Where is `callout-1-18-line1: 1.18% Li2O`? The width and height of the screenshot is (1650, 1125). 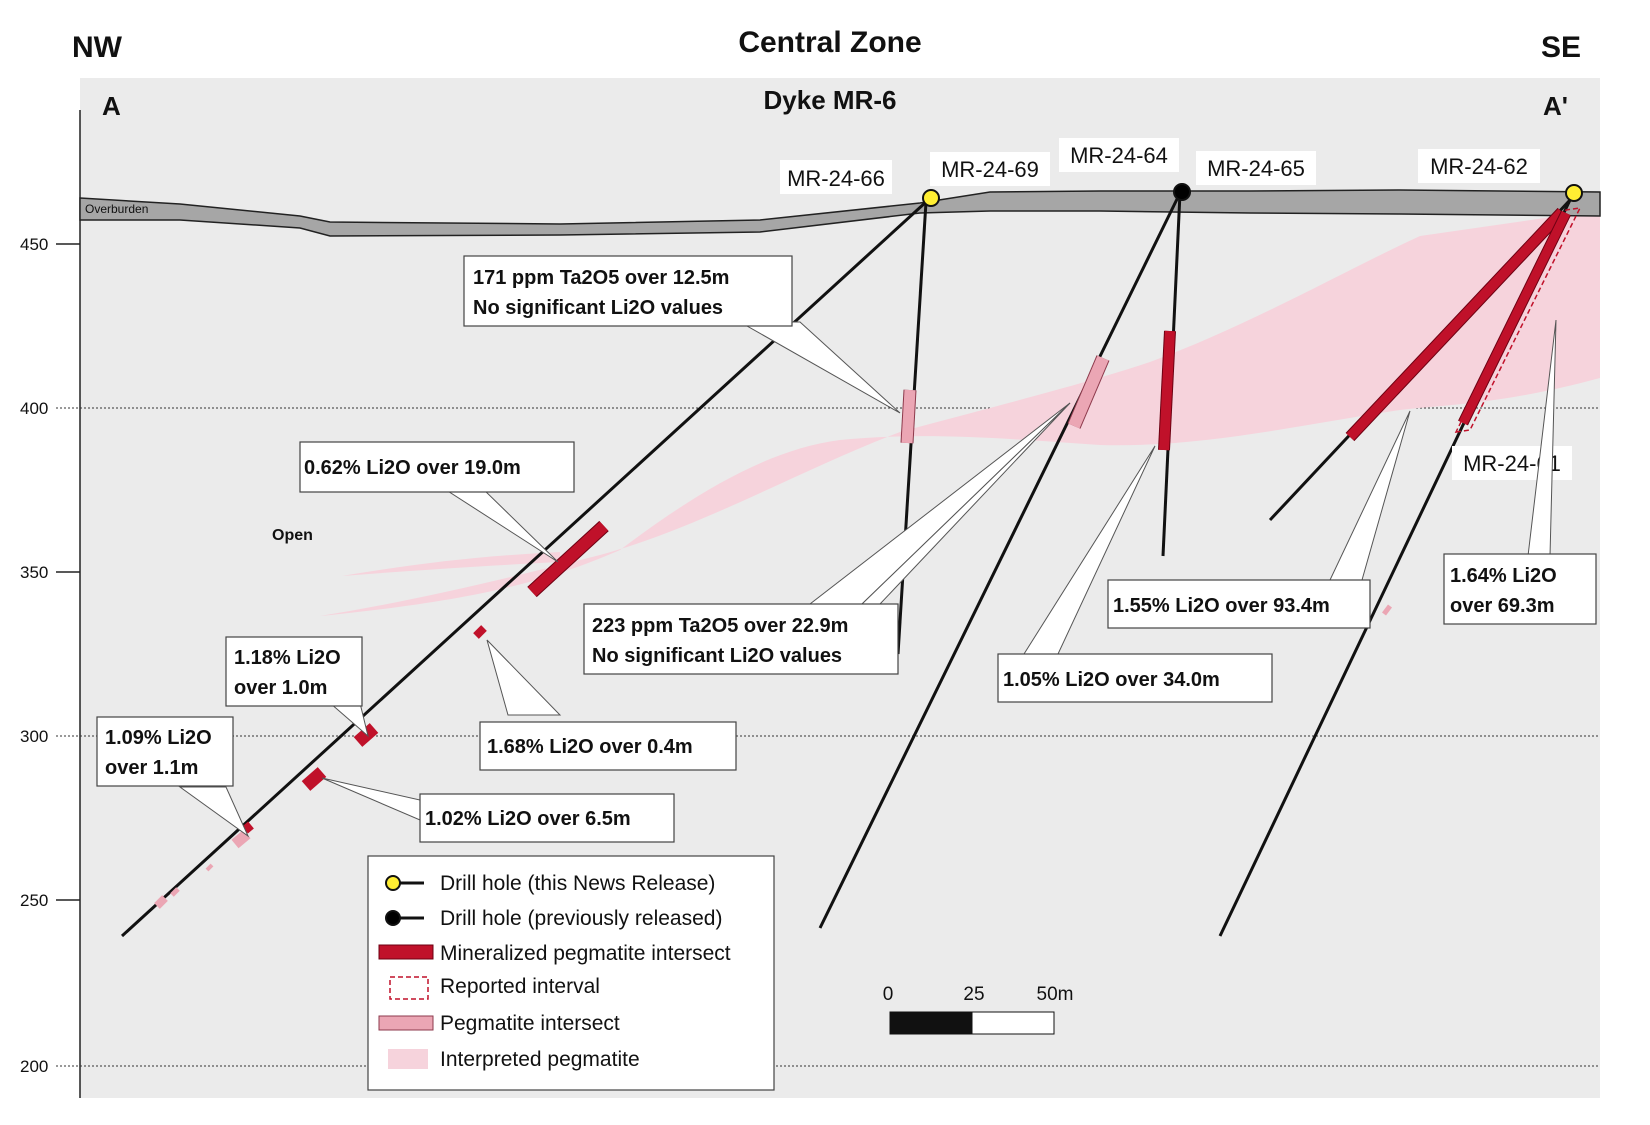 callout-1-18-line1: 1.18% Li2O is located at coordinates (287, 658).